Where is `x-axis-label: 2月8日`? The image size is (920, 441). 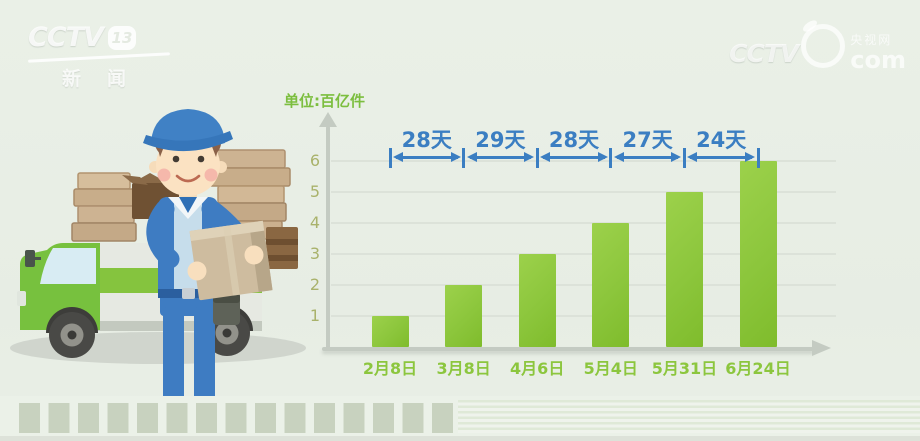 x-axis-label: 2月8日 is located at coordinates (390, 368).